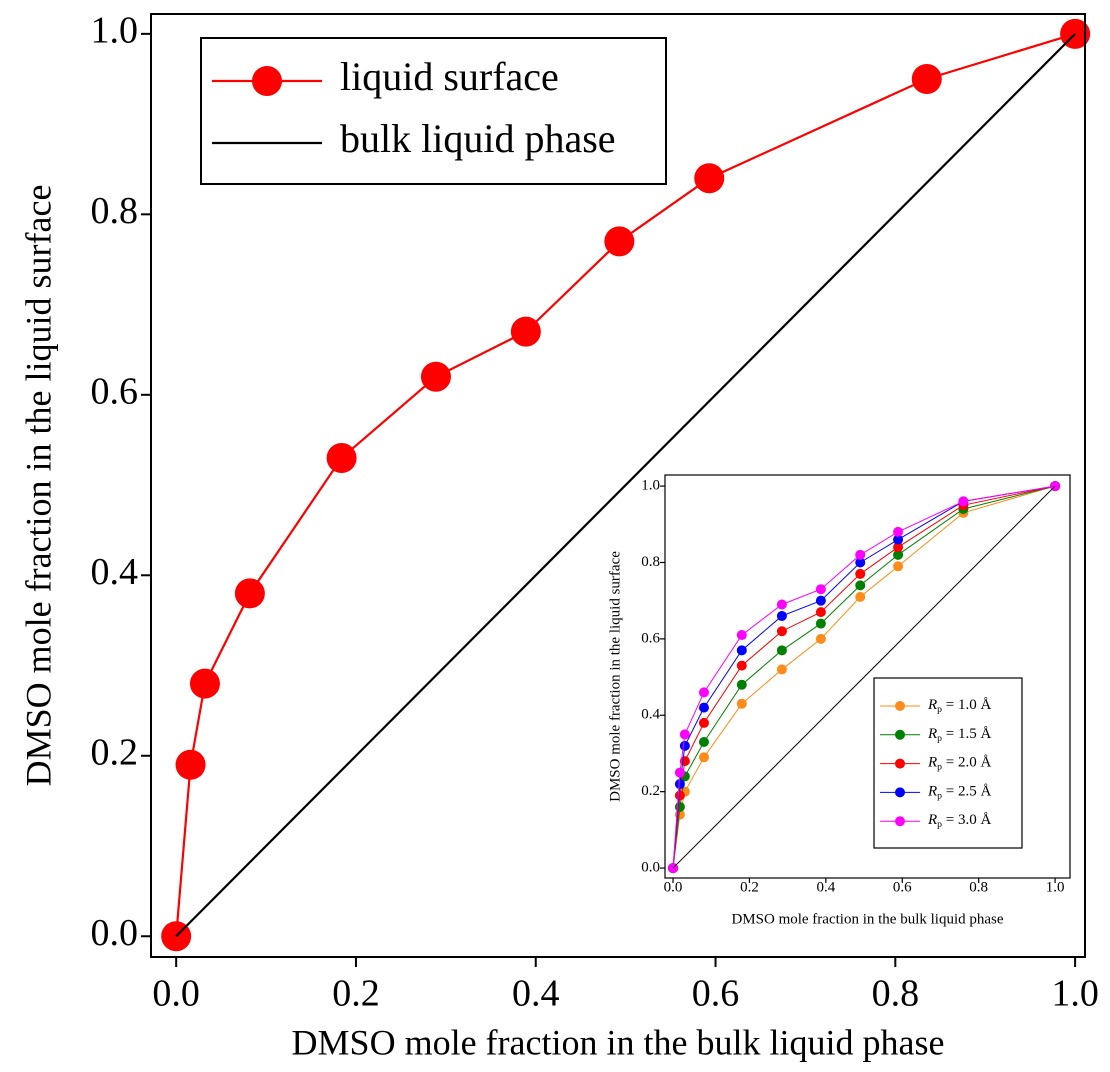 The image size is (1110, 1072). I want to click on legend-label: Rp = 1.0 Å, so click(959, 706).